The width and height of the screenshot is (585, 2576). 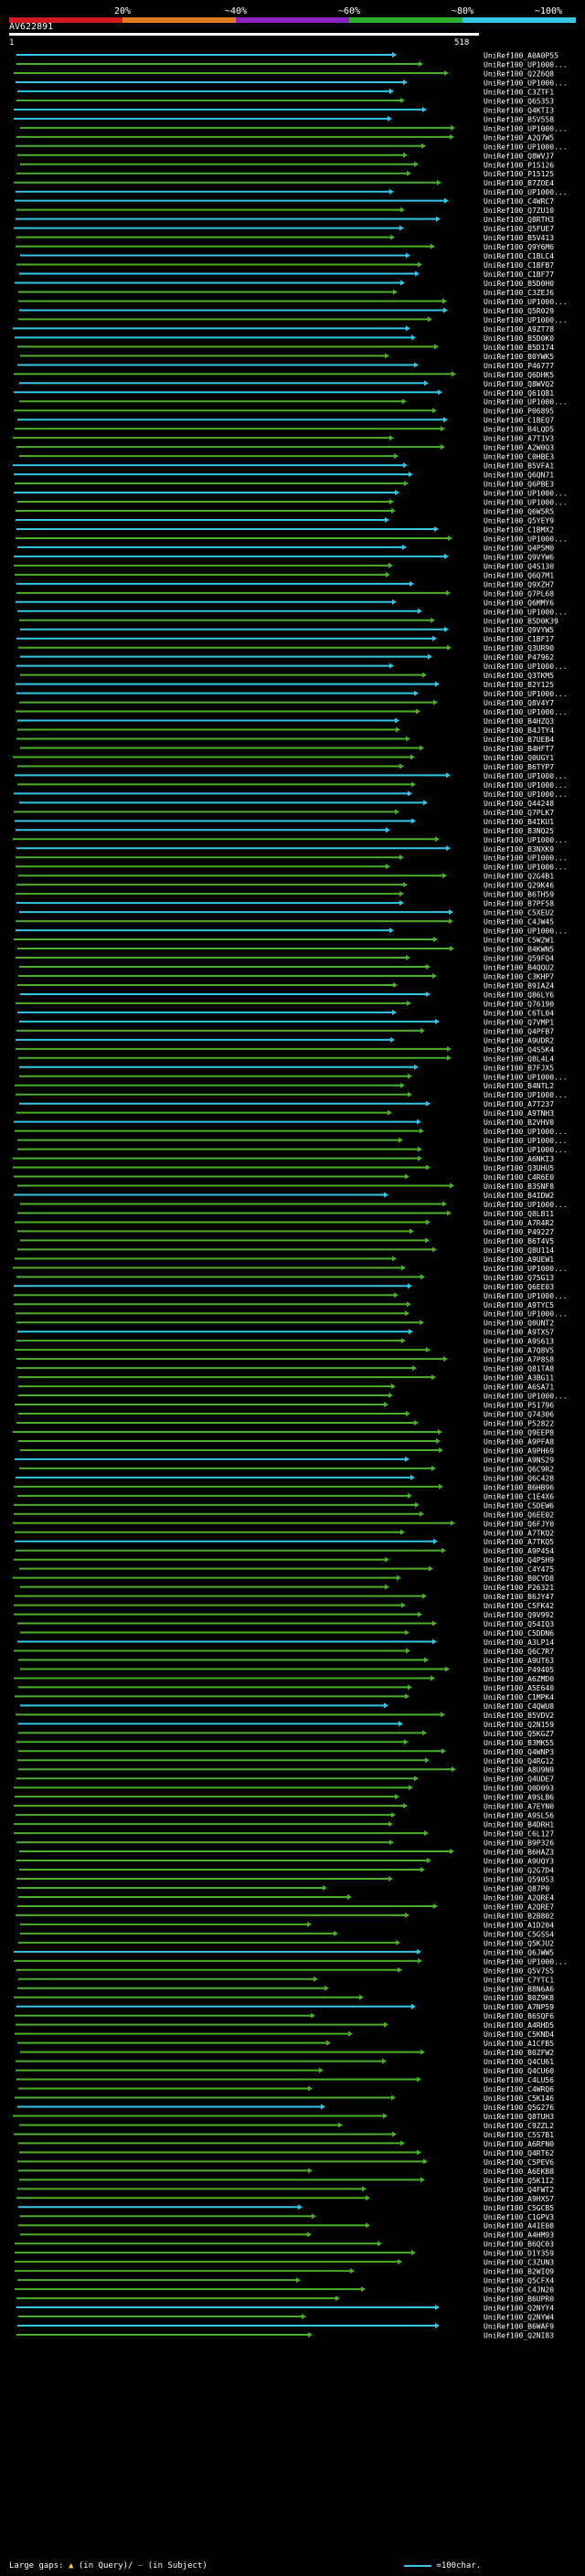 I want to click on hit-label: UniRef100_B9P326, so click(x=519, y=1843).